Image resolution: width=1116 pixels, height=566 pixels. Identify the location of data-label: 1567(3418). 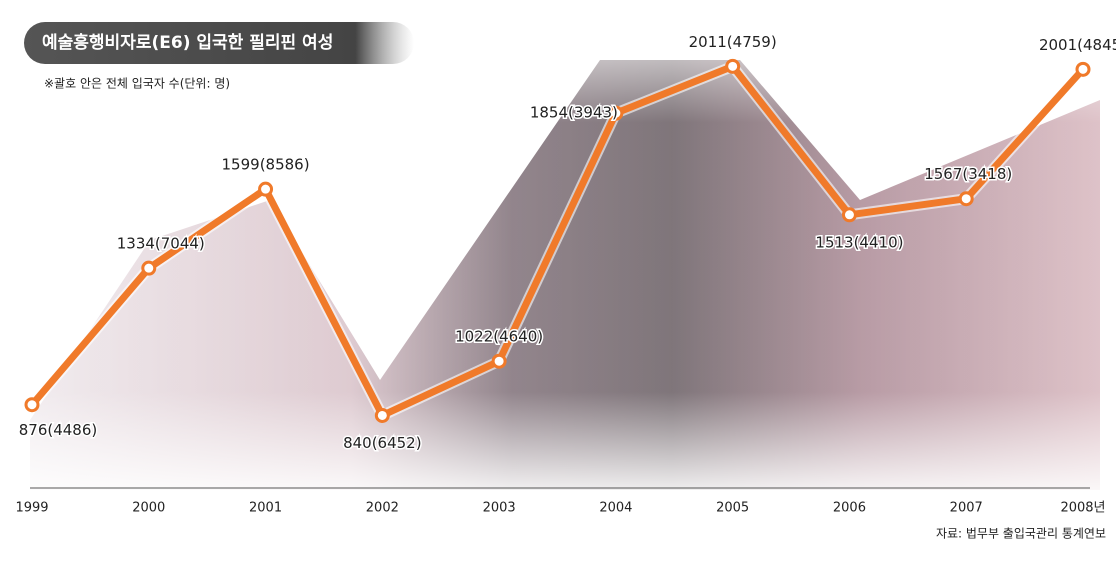
(968, 174).